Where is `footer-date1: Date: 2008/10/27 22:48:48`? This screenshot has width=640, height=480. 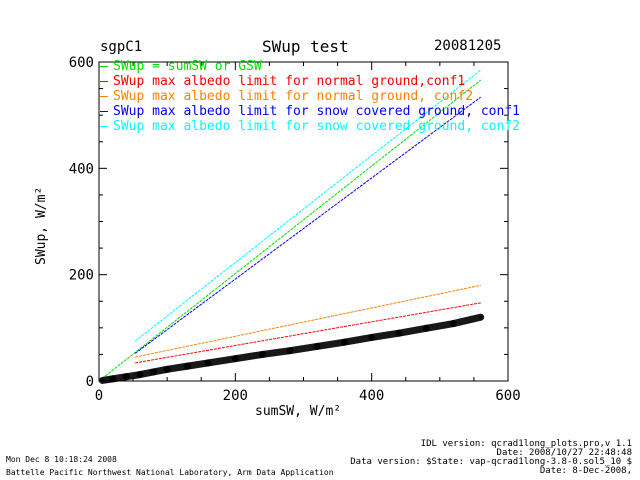 footer-date1: Date: 2008/10/27 22:48:48 is located at coordinates (564, 453).